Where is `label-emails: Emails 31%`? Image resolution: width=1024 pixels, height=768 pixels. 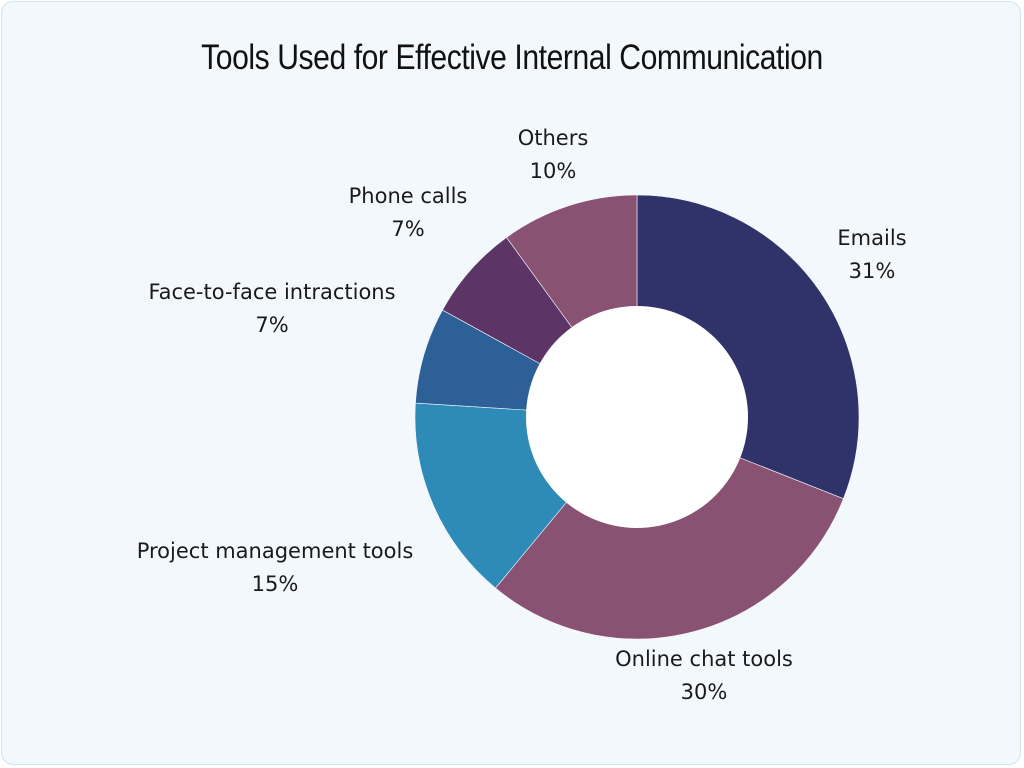
label-emails: Emails 31% is located at coordinates (871, 255).